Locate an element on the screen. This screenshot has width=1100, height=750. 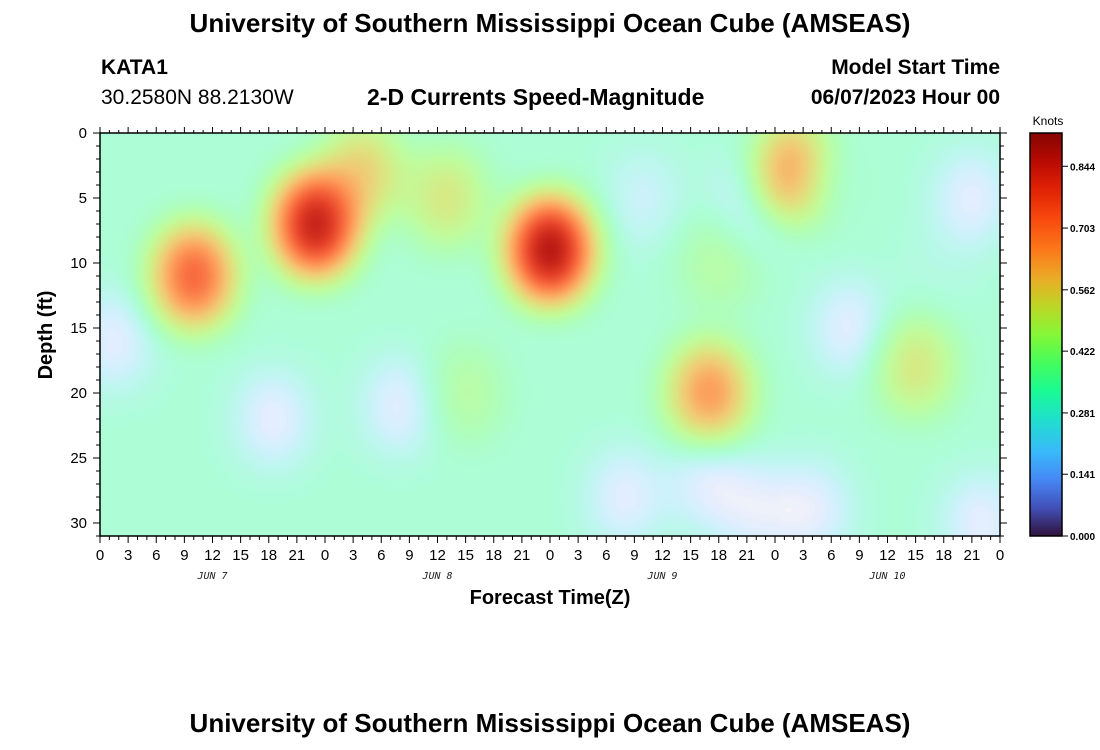
date-labels: JUN 7 JUN 8 JUN 9 JUN 10 is located at coordinates (550, 576).